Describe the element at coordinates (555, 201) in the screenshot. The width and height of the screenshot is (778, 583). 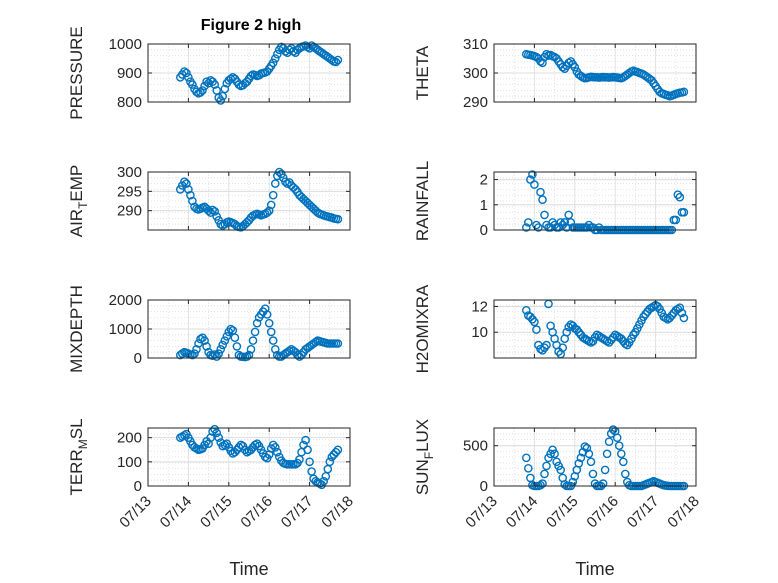
I see `subplot-4: 0 1 2 RAINFALL` at that location.